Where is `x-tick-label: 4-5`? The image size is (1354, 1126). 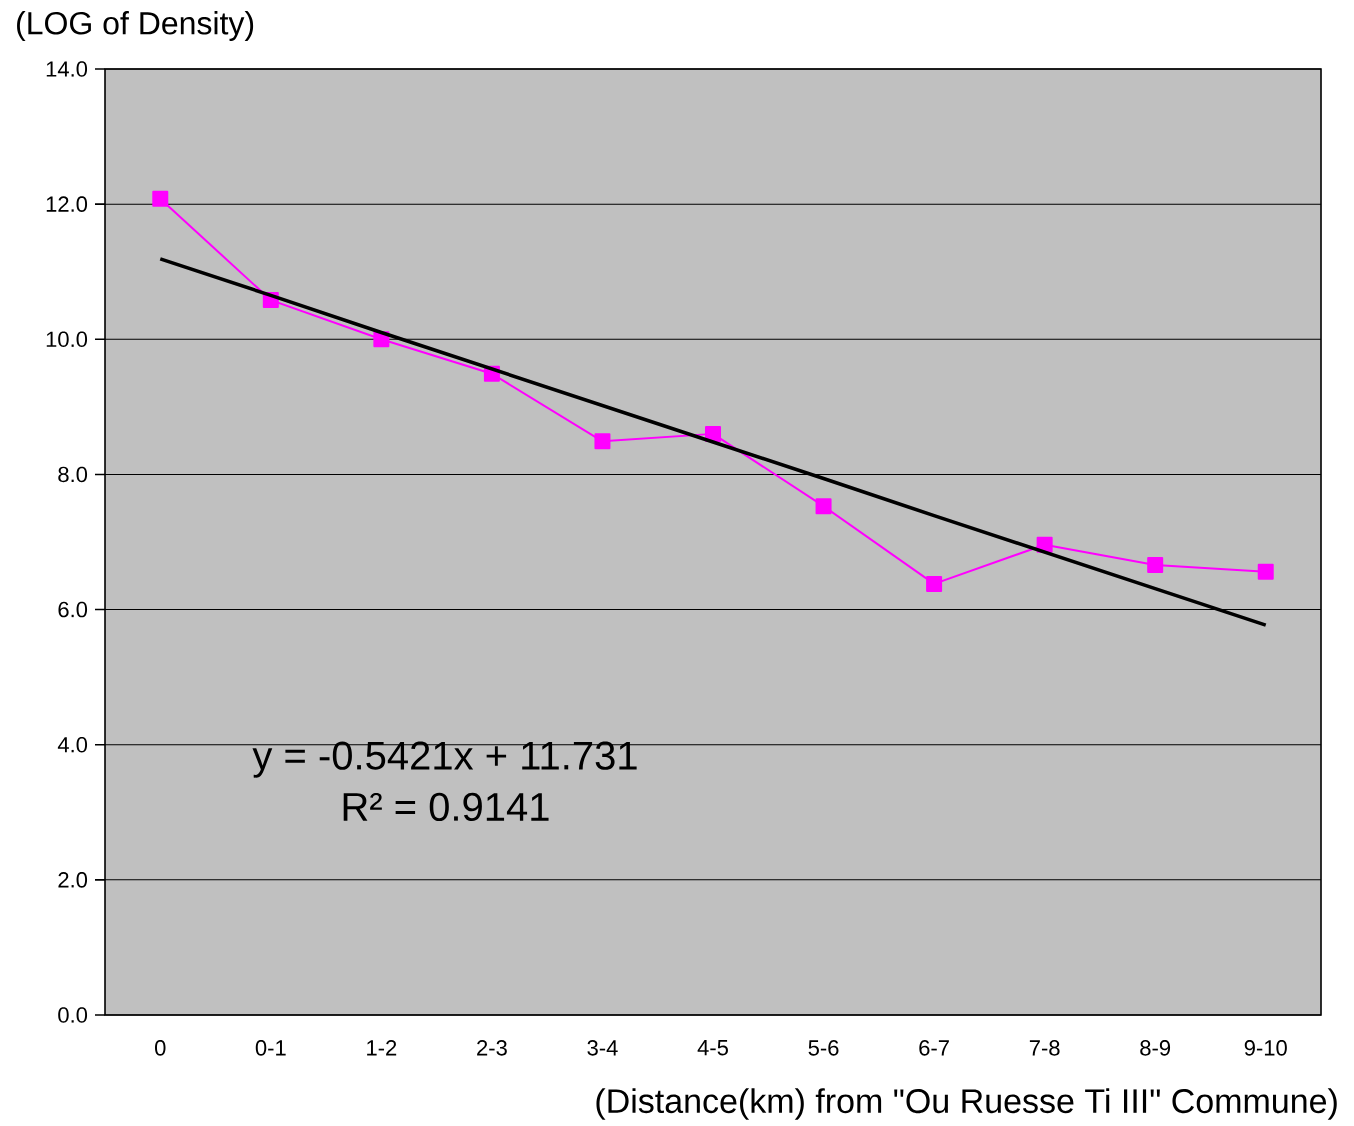 x-tick-label: 4-5 is located at coordinates (712, 1048).